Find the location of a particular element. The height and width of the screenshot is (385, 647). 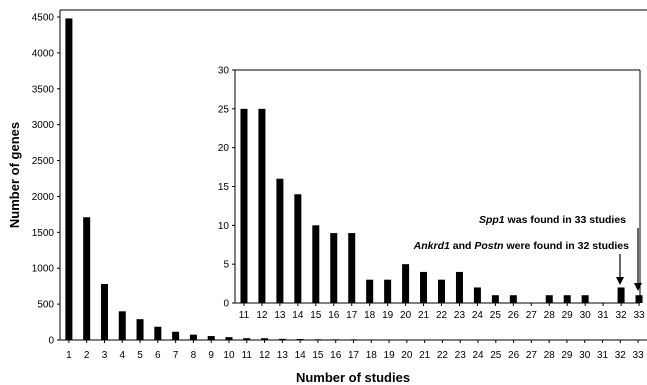

main-x-tick-label: 33 is located at coordinates (639, 355).